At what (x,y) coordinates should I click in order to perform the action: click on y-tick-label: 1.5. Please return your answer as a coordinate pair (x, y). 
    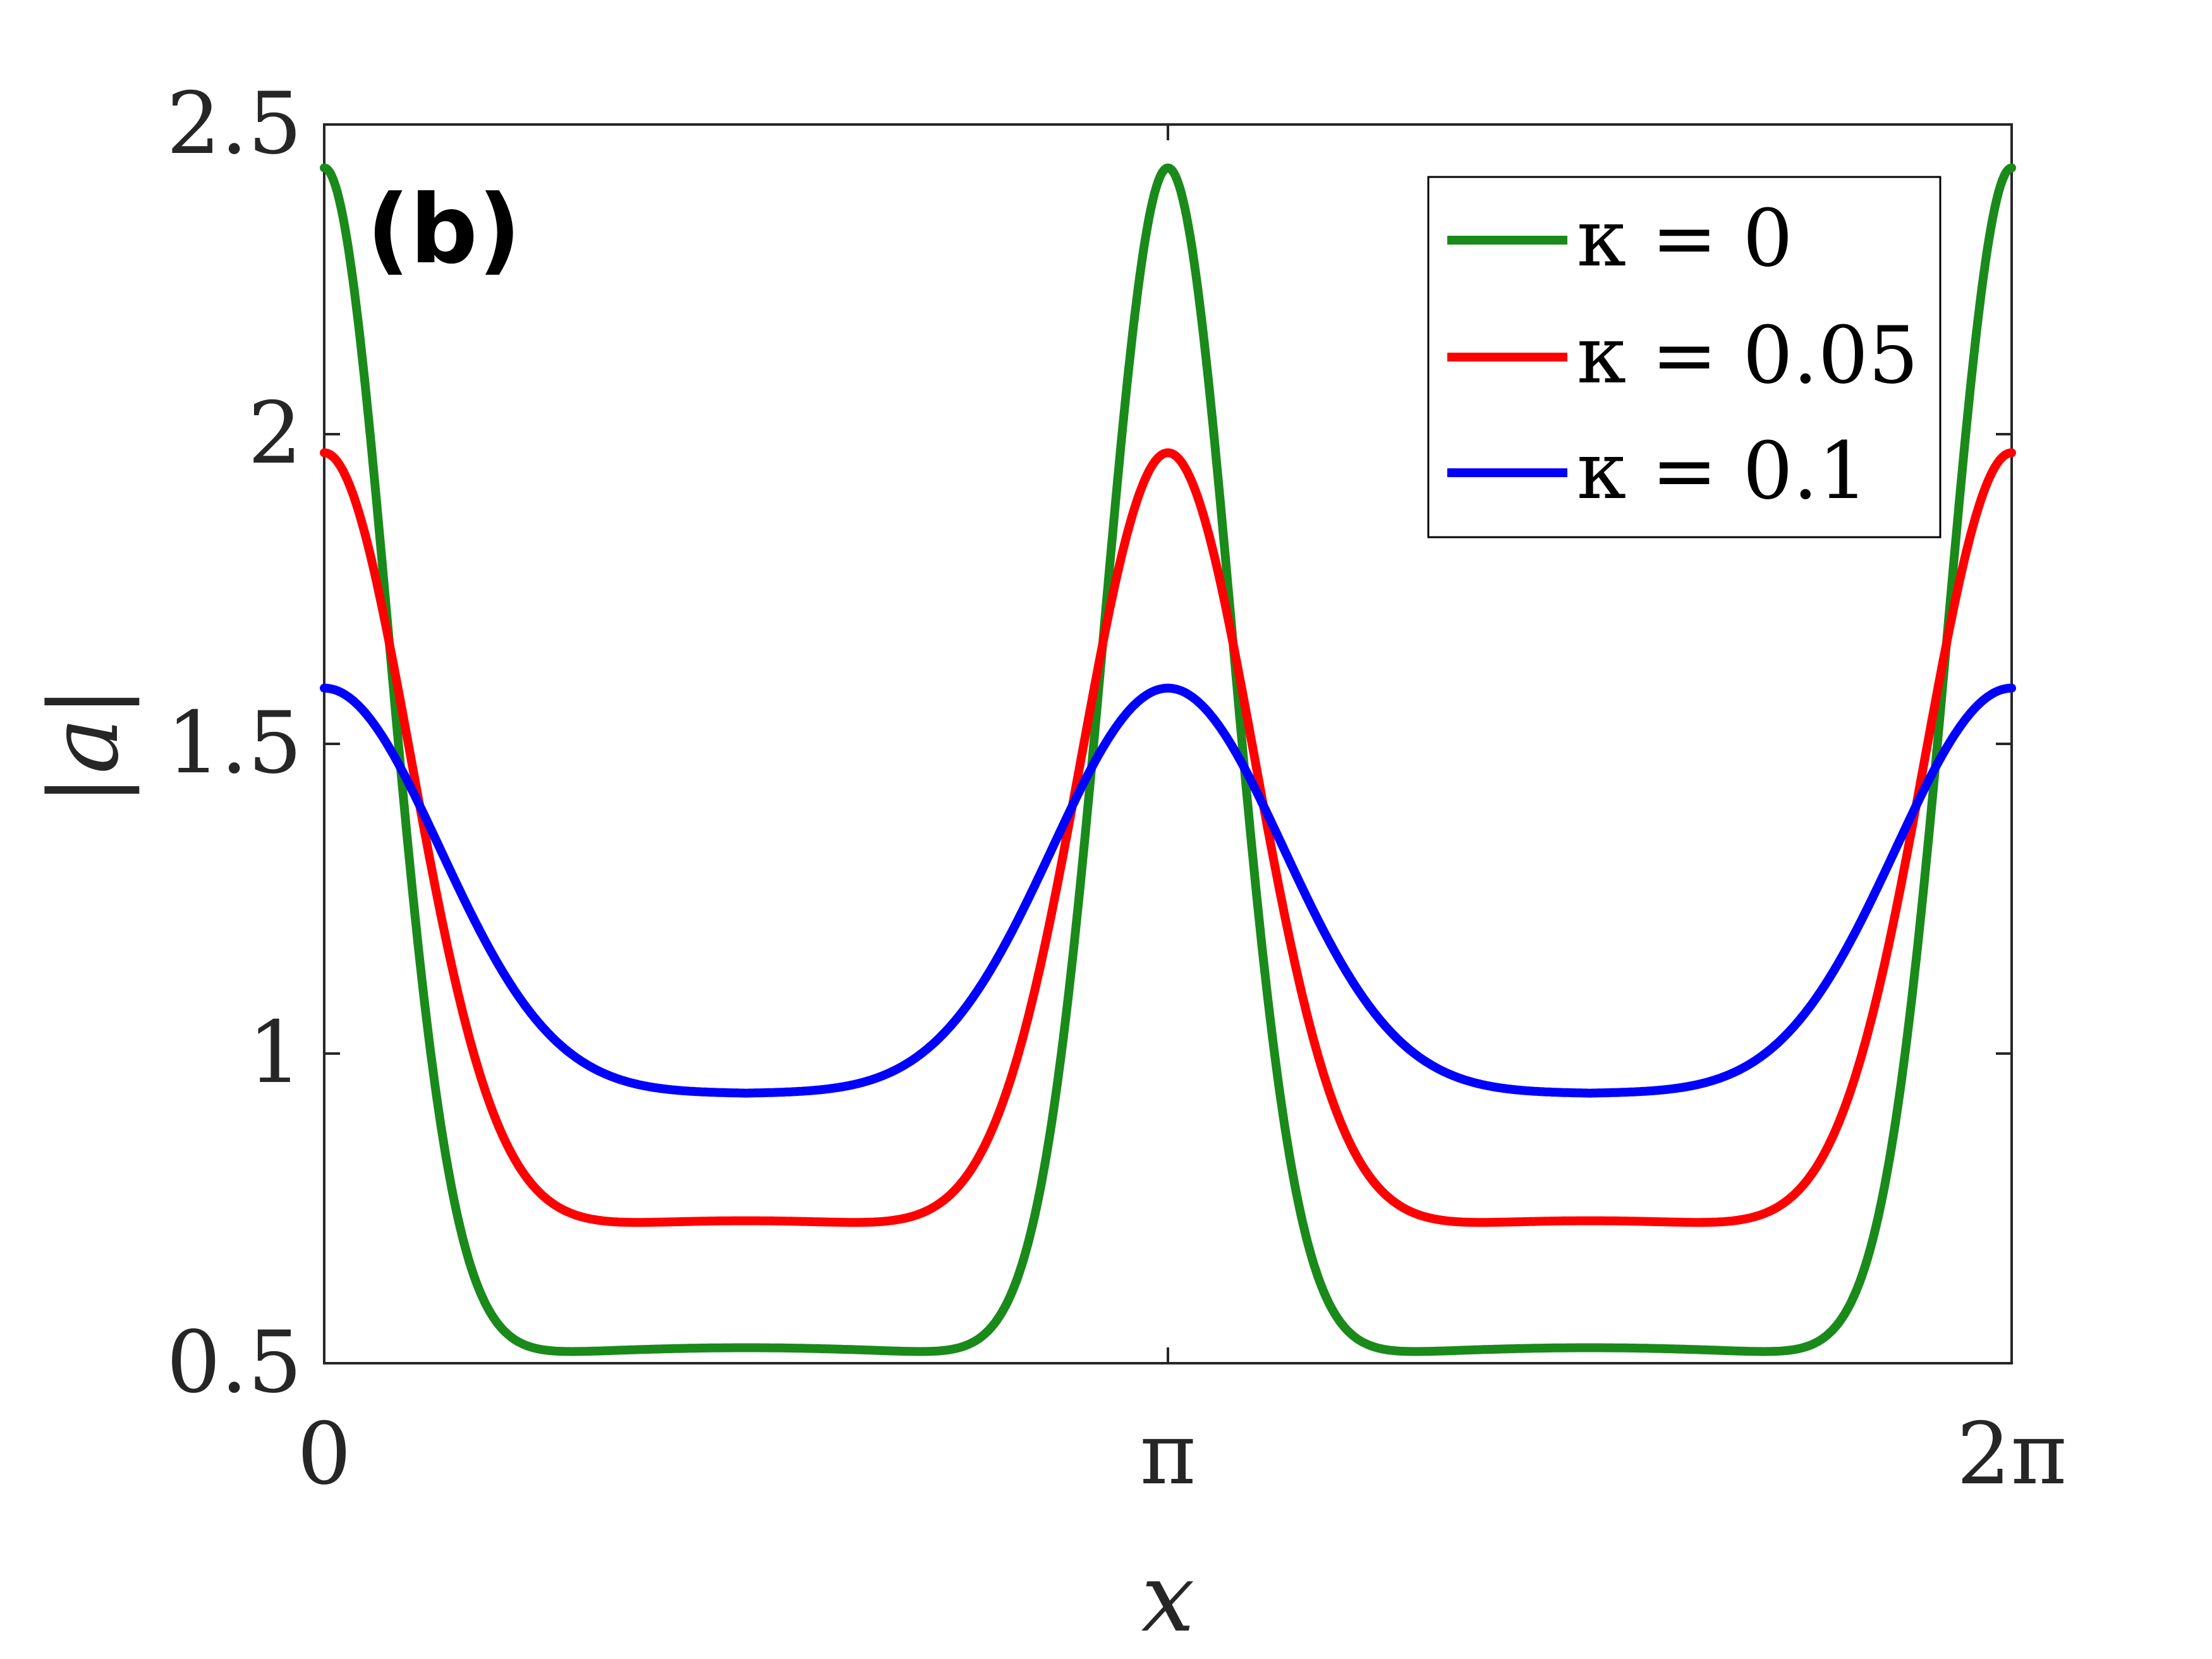
    Looking at the image, I should click on (234, 743).